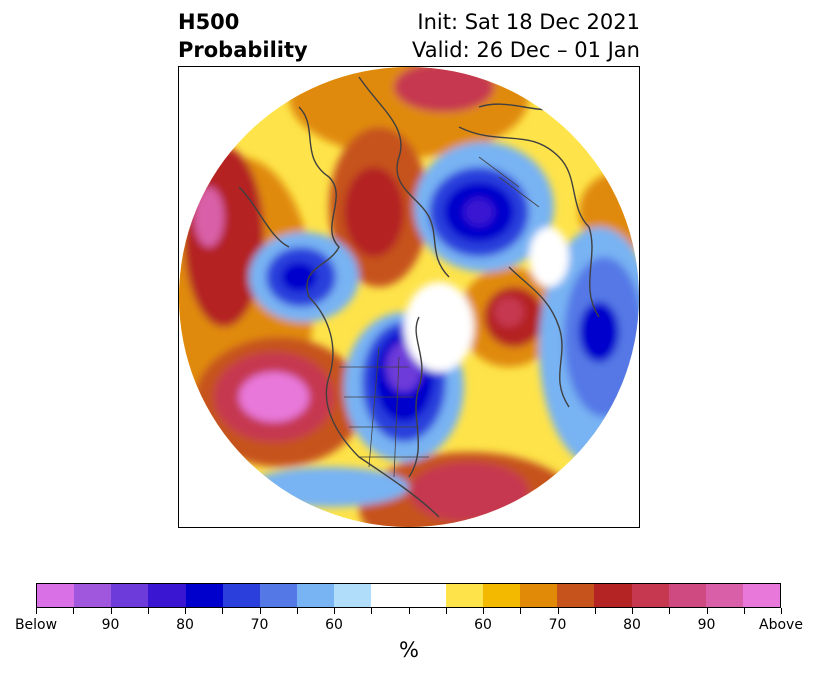  Describe the element at coordinates (243, 36) in the screenshot. I see `chart-title-left: H500 Probability` at that location.